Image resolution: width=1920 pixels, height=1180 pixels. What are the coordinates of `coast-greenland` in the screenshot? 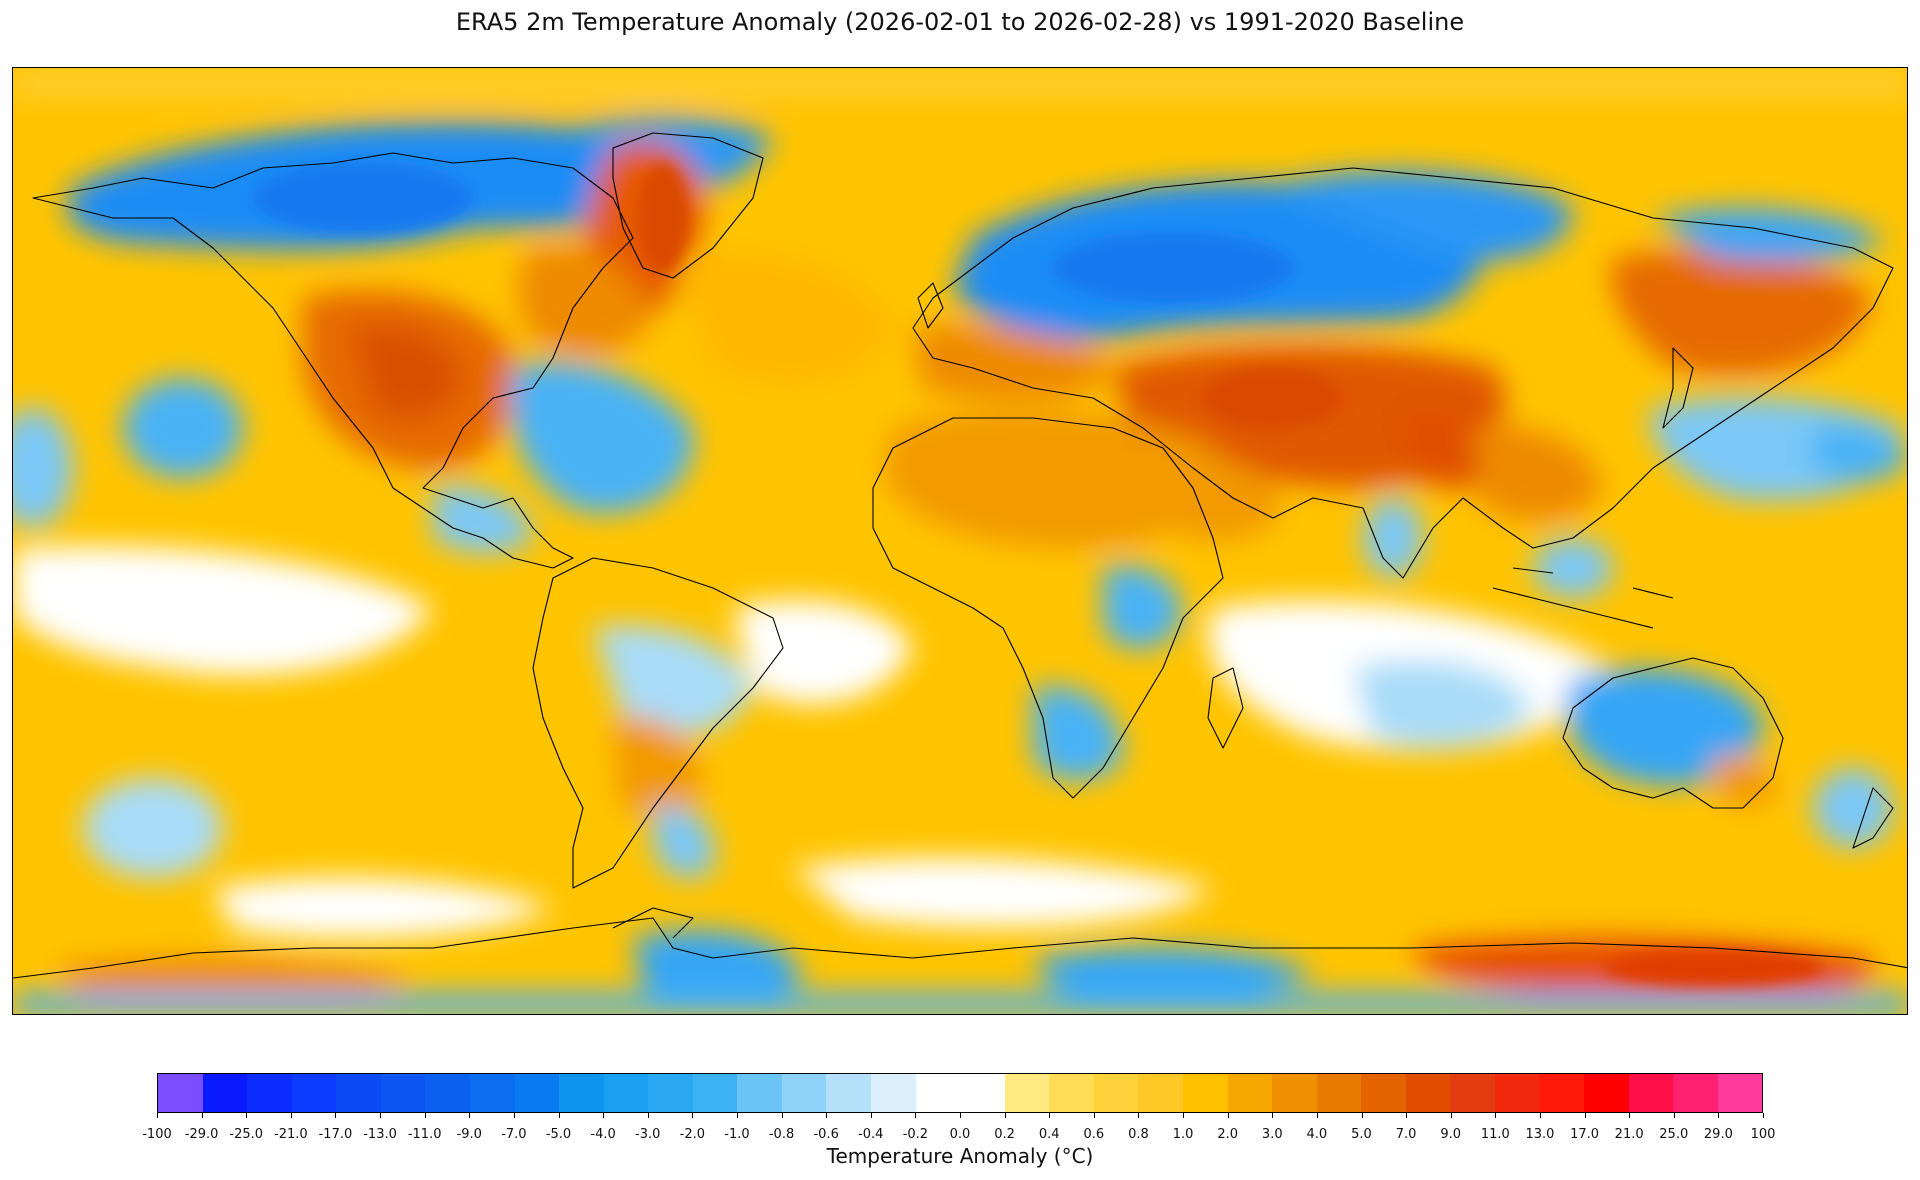 It's located at (688, 205).